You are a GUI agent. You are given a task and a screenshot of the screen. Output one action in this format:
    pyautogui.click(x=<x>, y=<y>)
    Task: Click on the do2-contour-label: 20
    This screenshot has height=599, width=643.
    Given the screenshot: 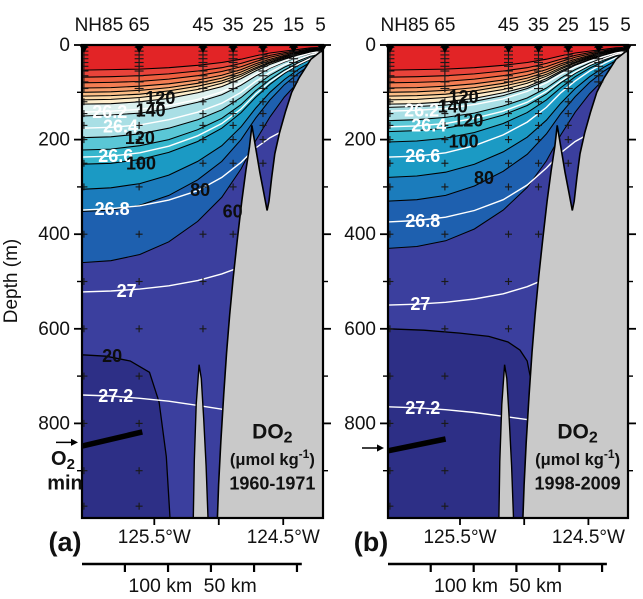 What is the action you would take?
    pyautogui.click(x=112, y=356)
    